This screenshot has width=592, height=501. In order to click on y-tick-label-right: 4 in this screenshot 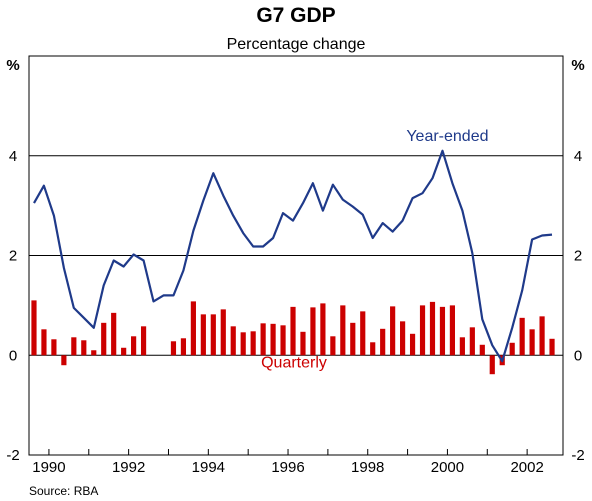, I will do `click(578, 156)`.